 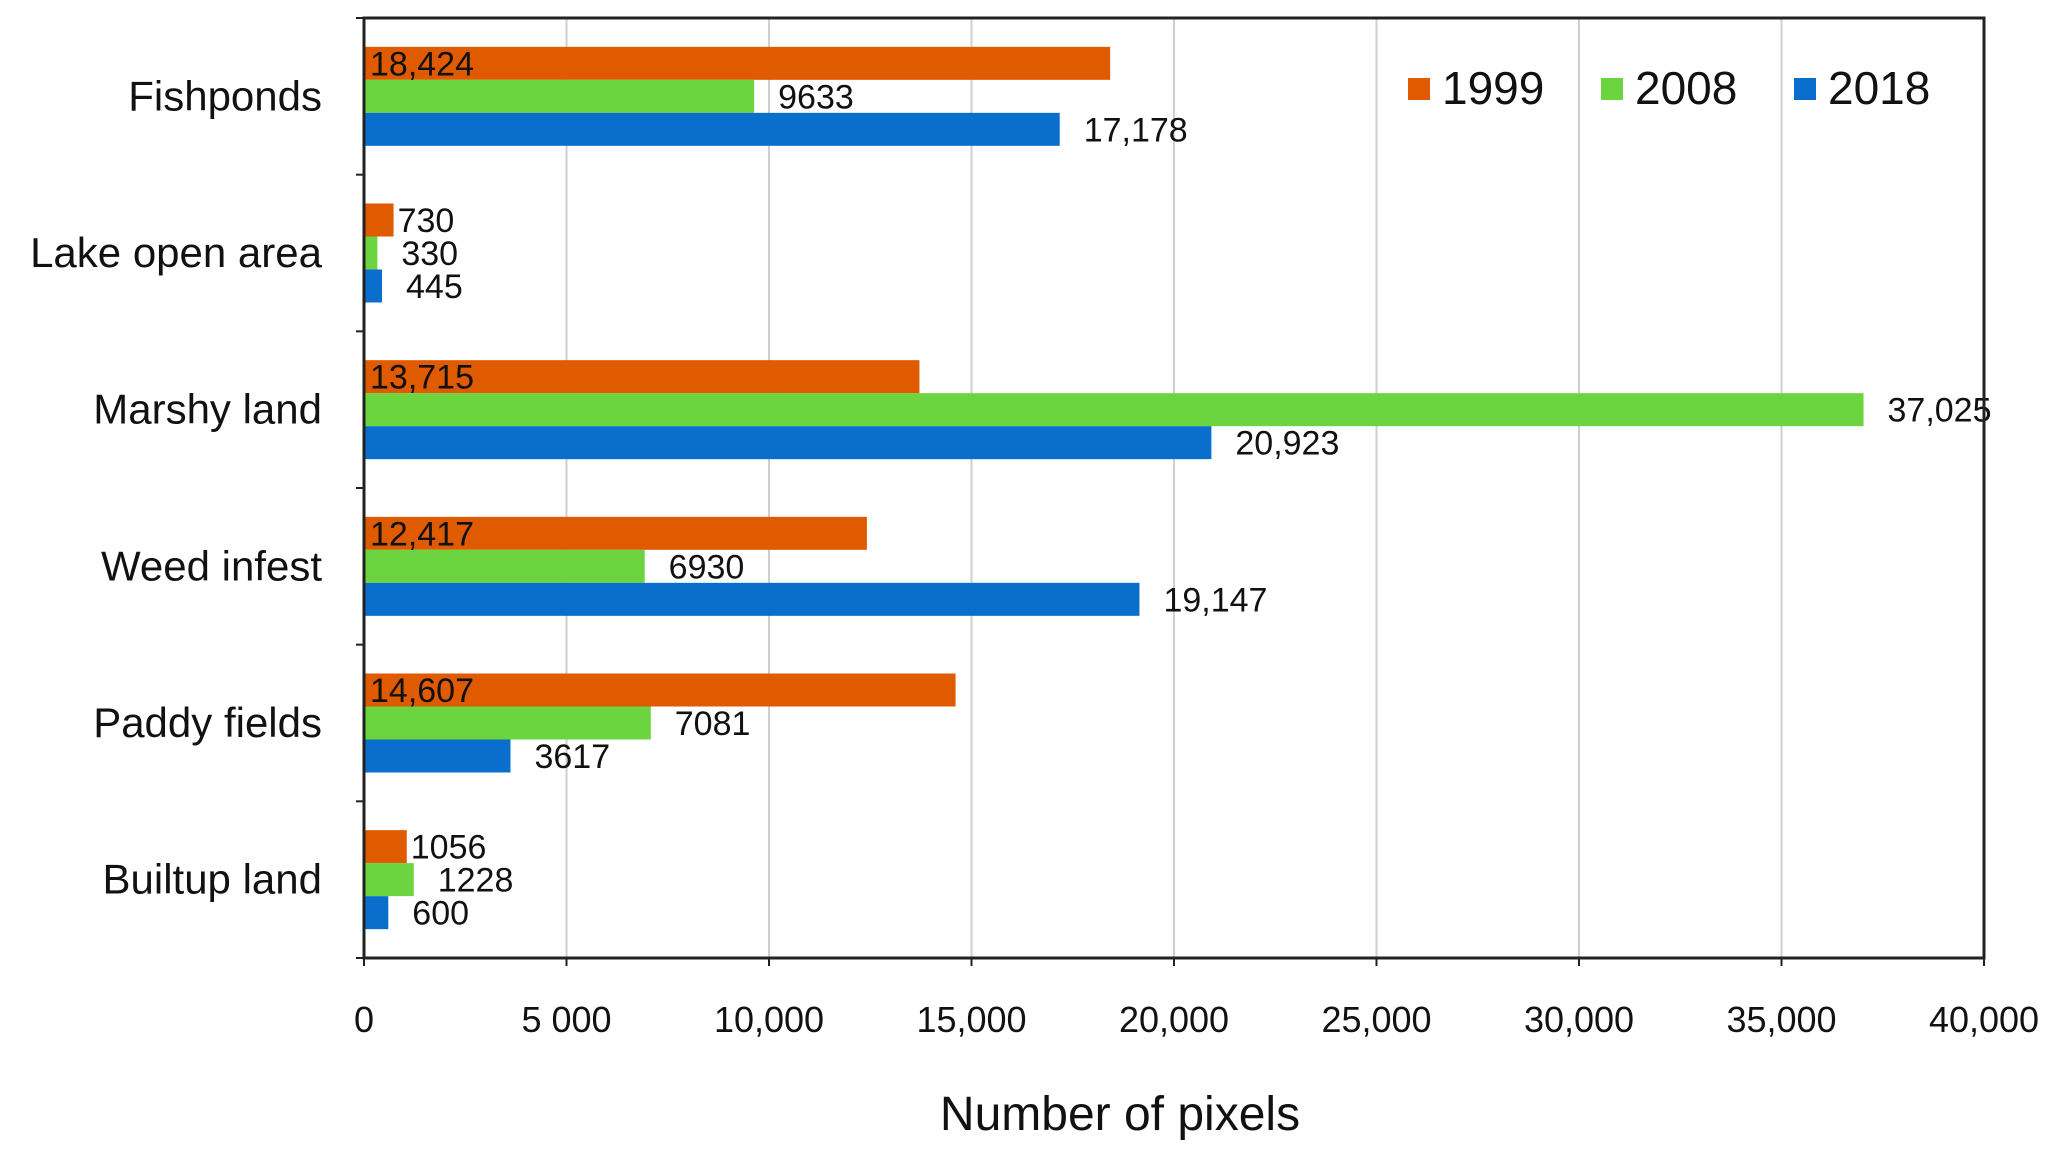 I want to click on data-label-2018: 17,178, so click(x=1136, y=130).